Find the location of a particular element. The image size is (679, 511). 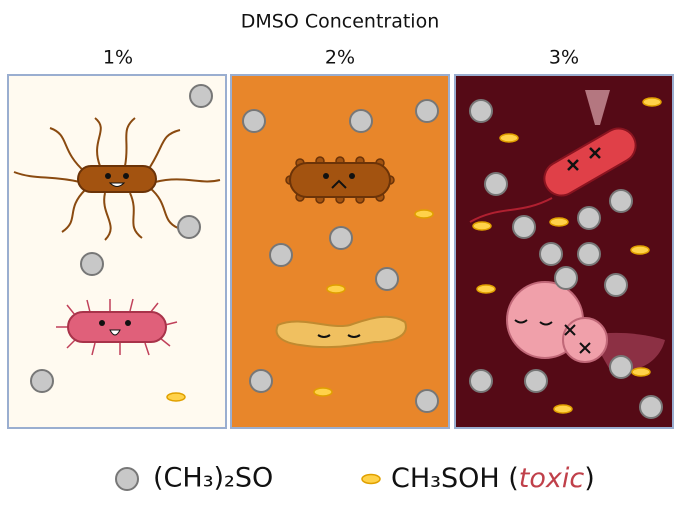

legend-label: CH₃SOH (toxic) is located at coordinates (493, 478).